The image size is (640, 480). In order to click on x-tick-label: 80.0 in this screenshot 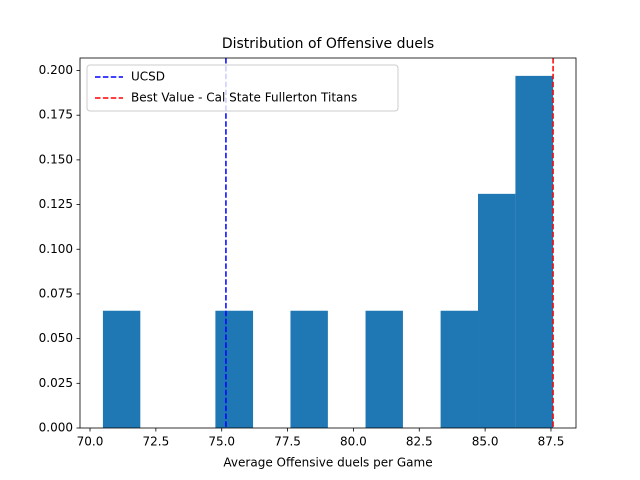, I will do `click(353, 442)`.